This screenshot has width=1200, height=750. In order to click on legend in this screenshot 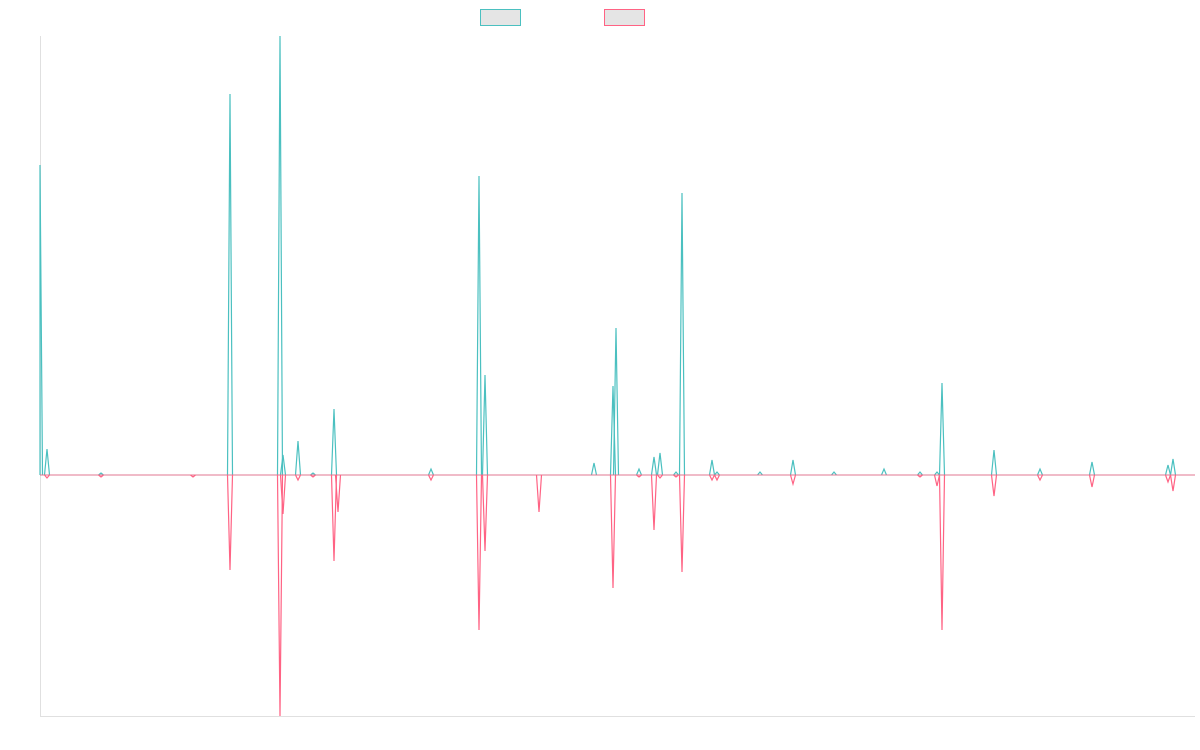, I will do `click(562, 17)`.